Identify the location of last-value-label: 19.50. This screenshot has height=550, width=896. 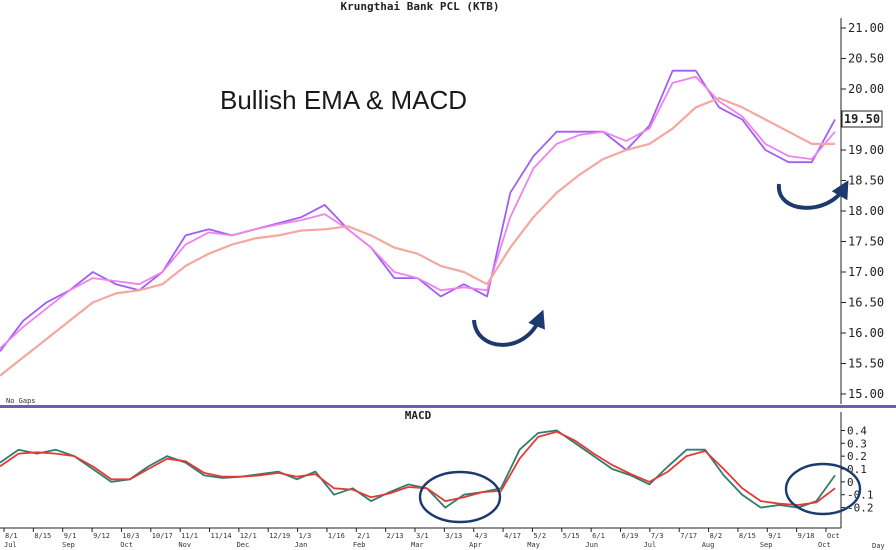
(862, 119).